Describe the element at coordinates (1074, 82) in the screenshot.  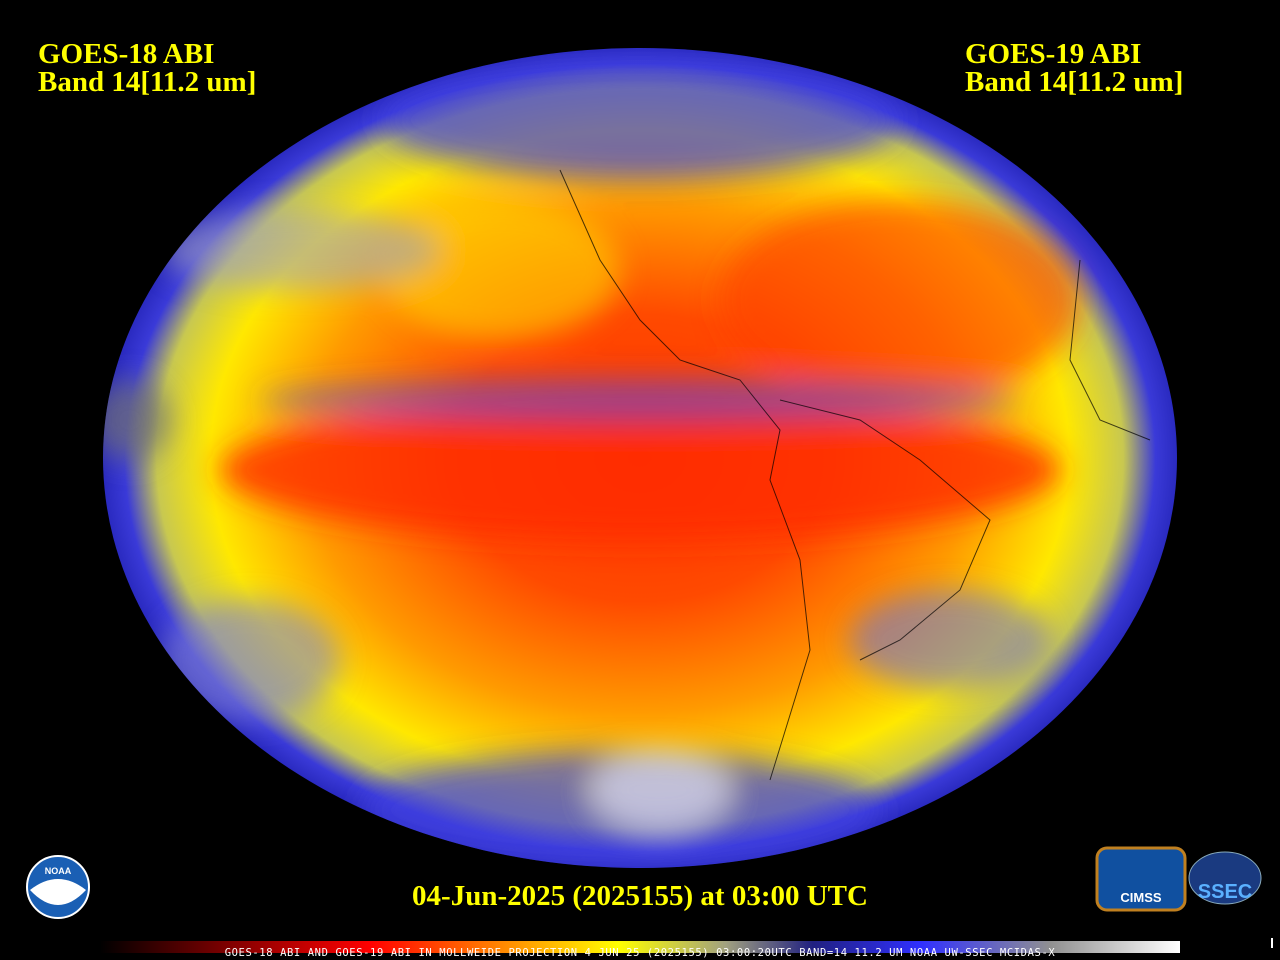
I see `right-band: Band 14[11.2 um]` at that location.